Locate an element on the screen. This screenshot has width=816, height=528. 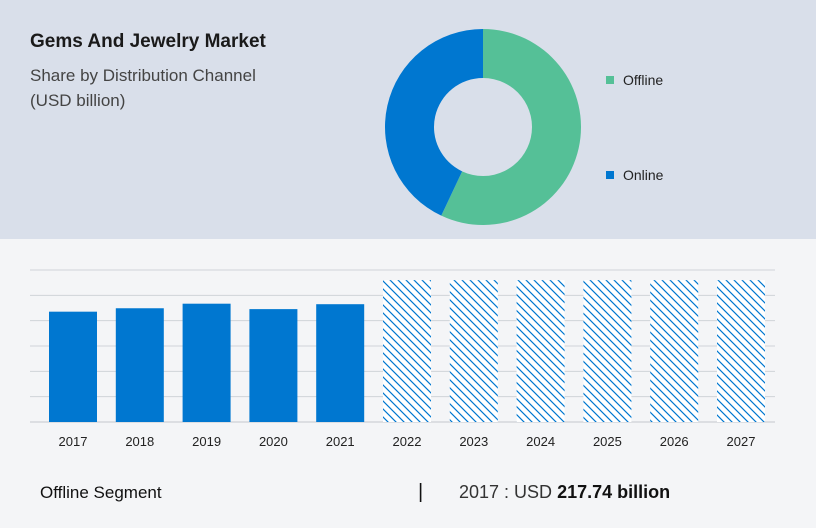
x-tick-label: 2017 is located at coordinates (73, 441).